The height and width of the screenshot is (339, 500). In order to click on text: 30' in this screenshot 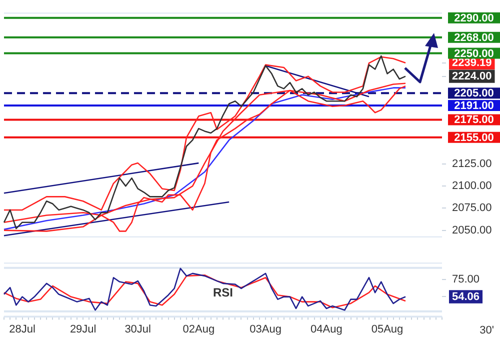, I will do `click(487, 330)`.